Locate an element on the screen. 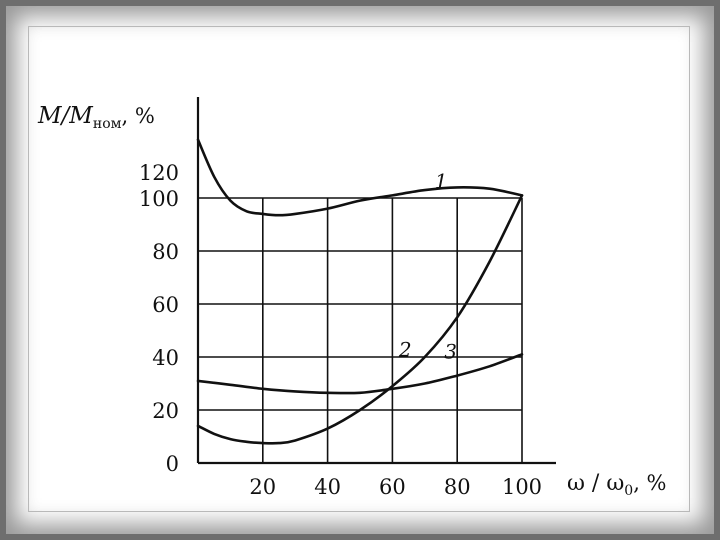 This screenshot has height=540, width=720. x-tick-label-60: 60 is located at coordinates (392, 487).